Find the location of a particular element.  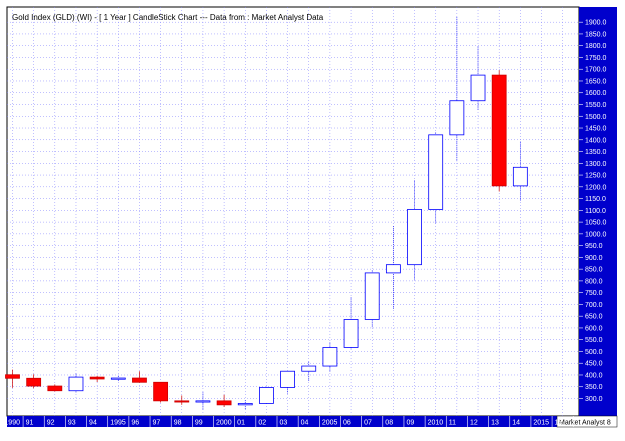

y-tick-label: 400.0 is located at coordinates (594, 375).